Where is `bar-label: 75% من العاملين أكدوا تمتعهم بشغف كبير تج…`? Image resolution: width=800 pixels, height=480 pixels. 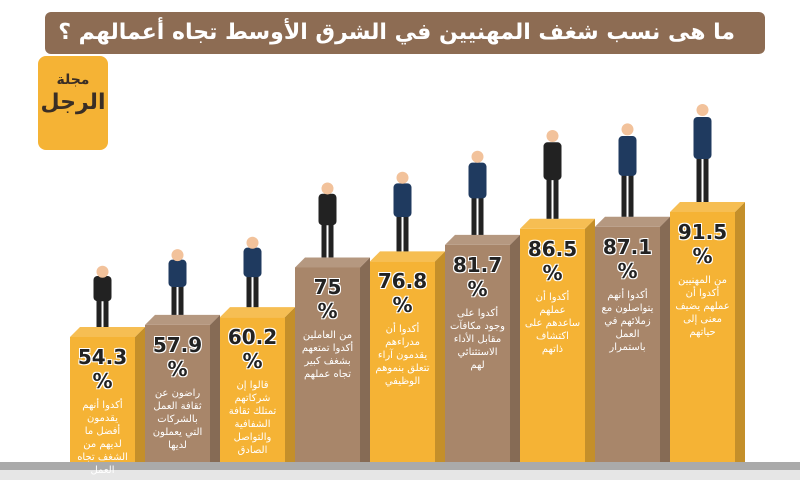
bar-label: 75% من العاملين أكدوا تمتعهم بشغف كبير تج… is located at coordinates (327, 328).